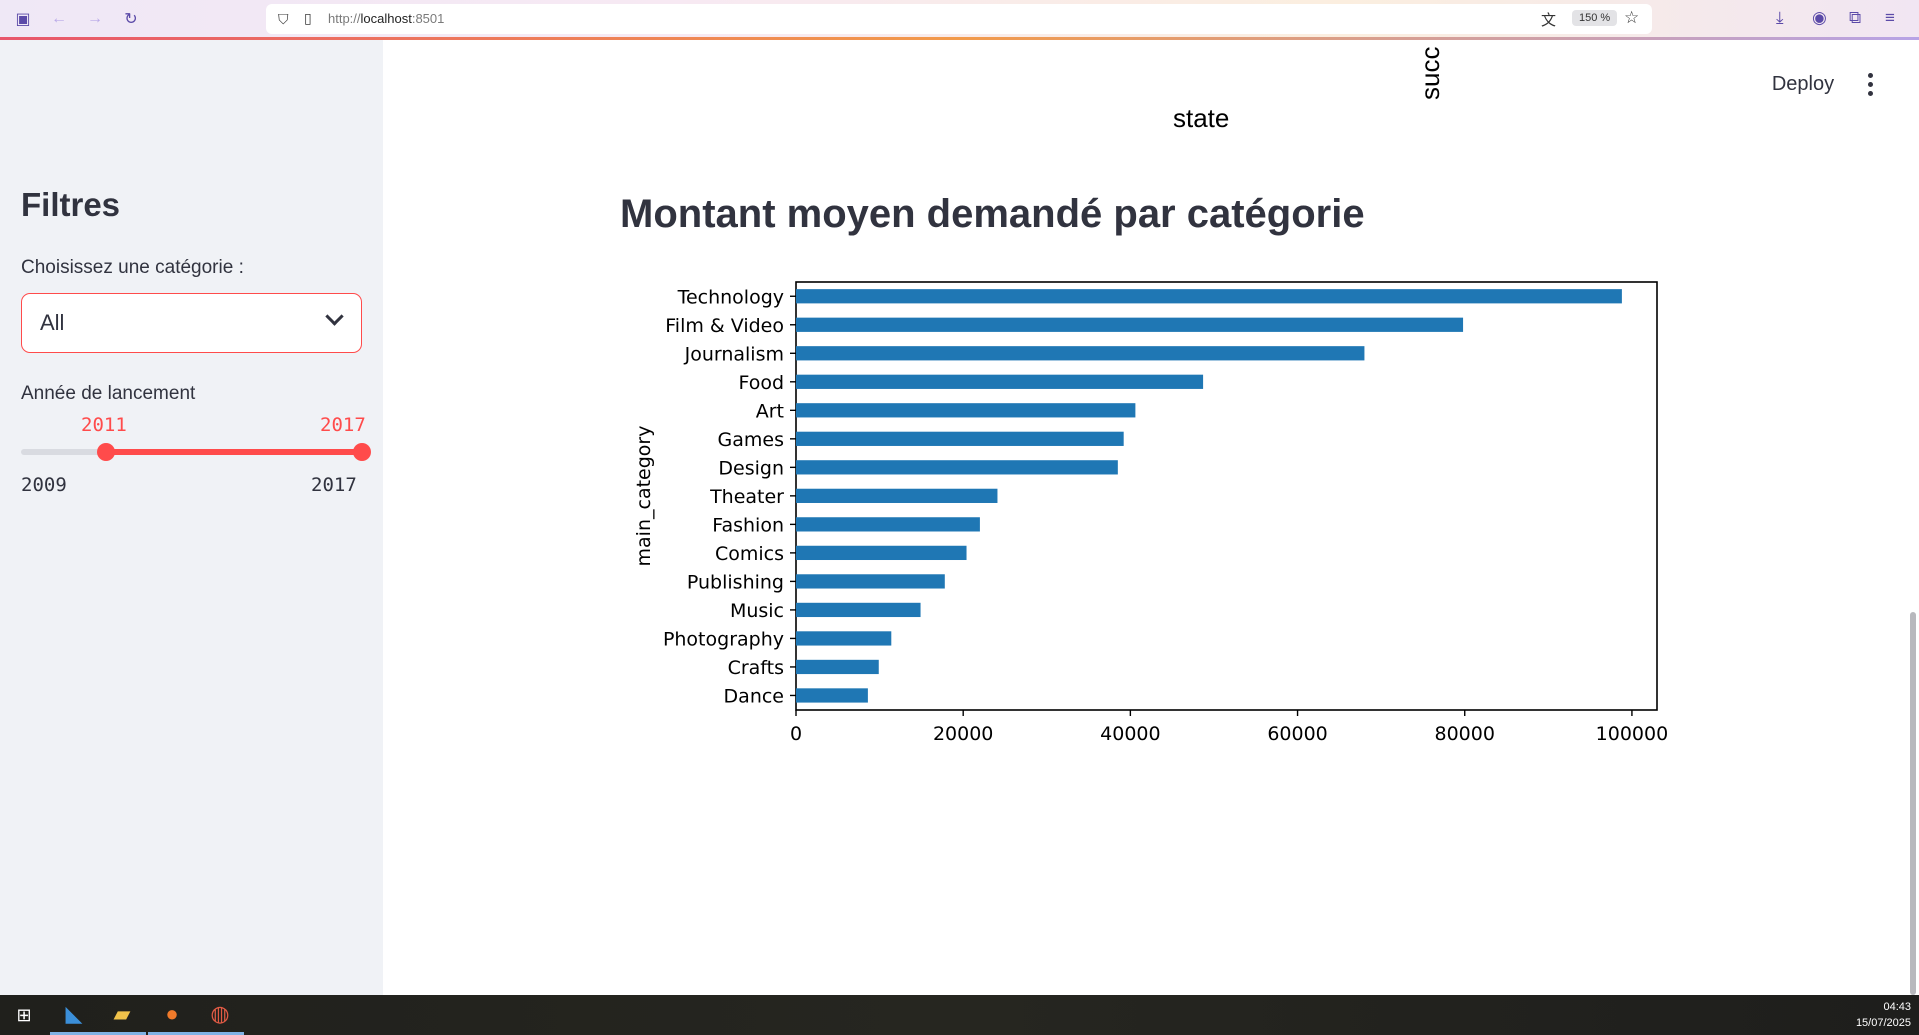  Describe the element at coordinates (757, 611) in the screenshot. I see `y-tick-label: Music` at that location.